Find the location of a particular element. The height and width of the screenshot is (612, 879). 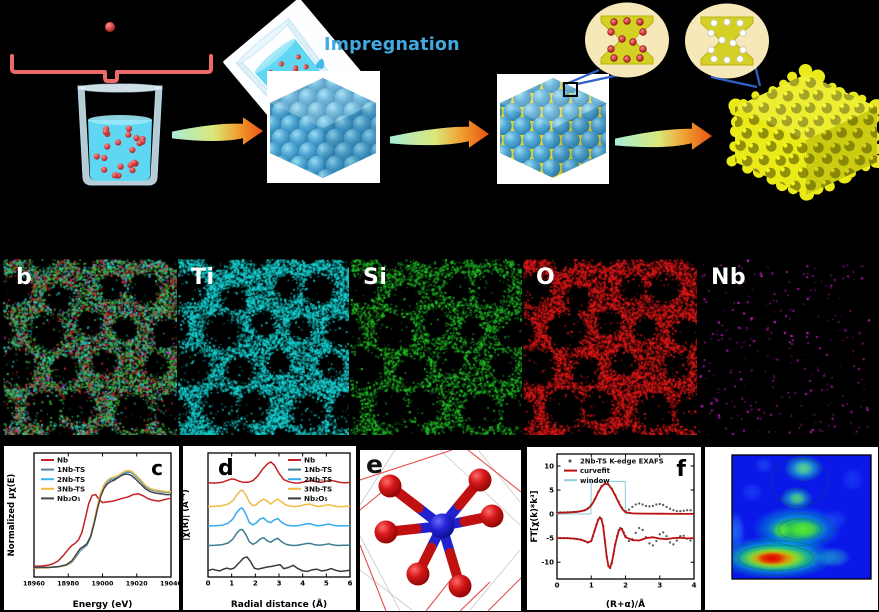

eds-canvas-nb is located at coordinates (784, 347).